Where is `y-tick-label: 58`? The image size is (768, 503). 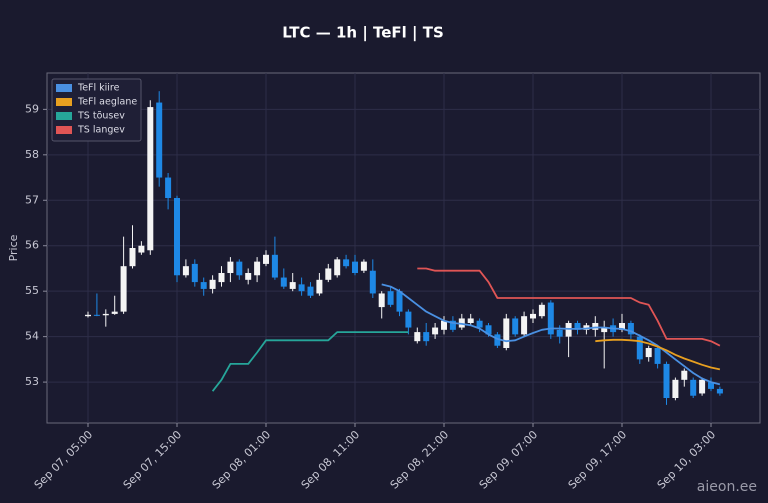 y-tick-label: 58 is located at coordinates (32, 154).